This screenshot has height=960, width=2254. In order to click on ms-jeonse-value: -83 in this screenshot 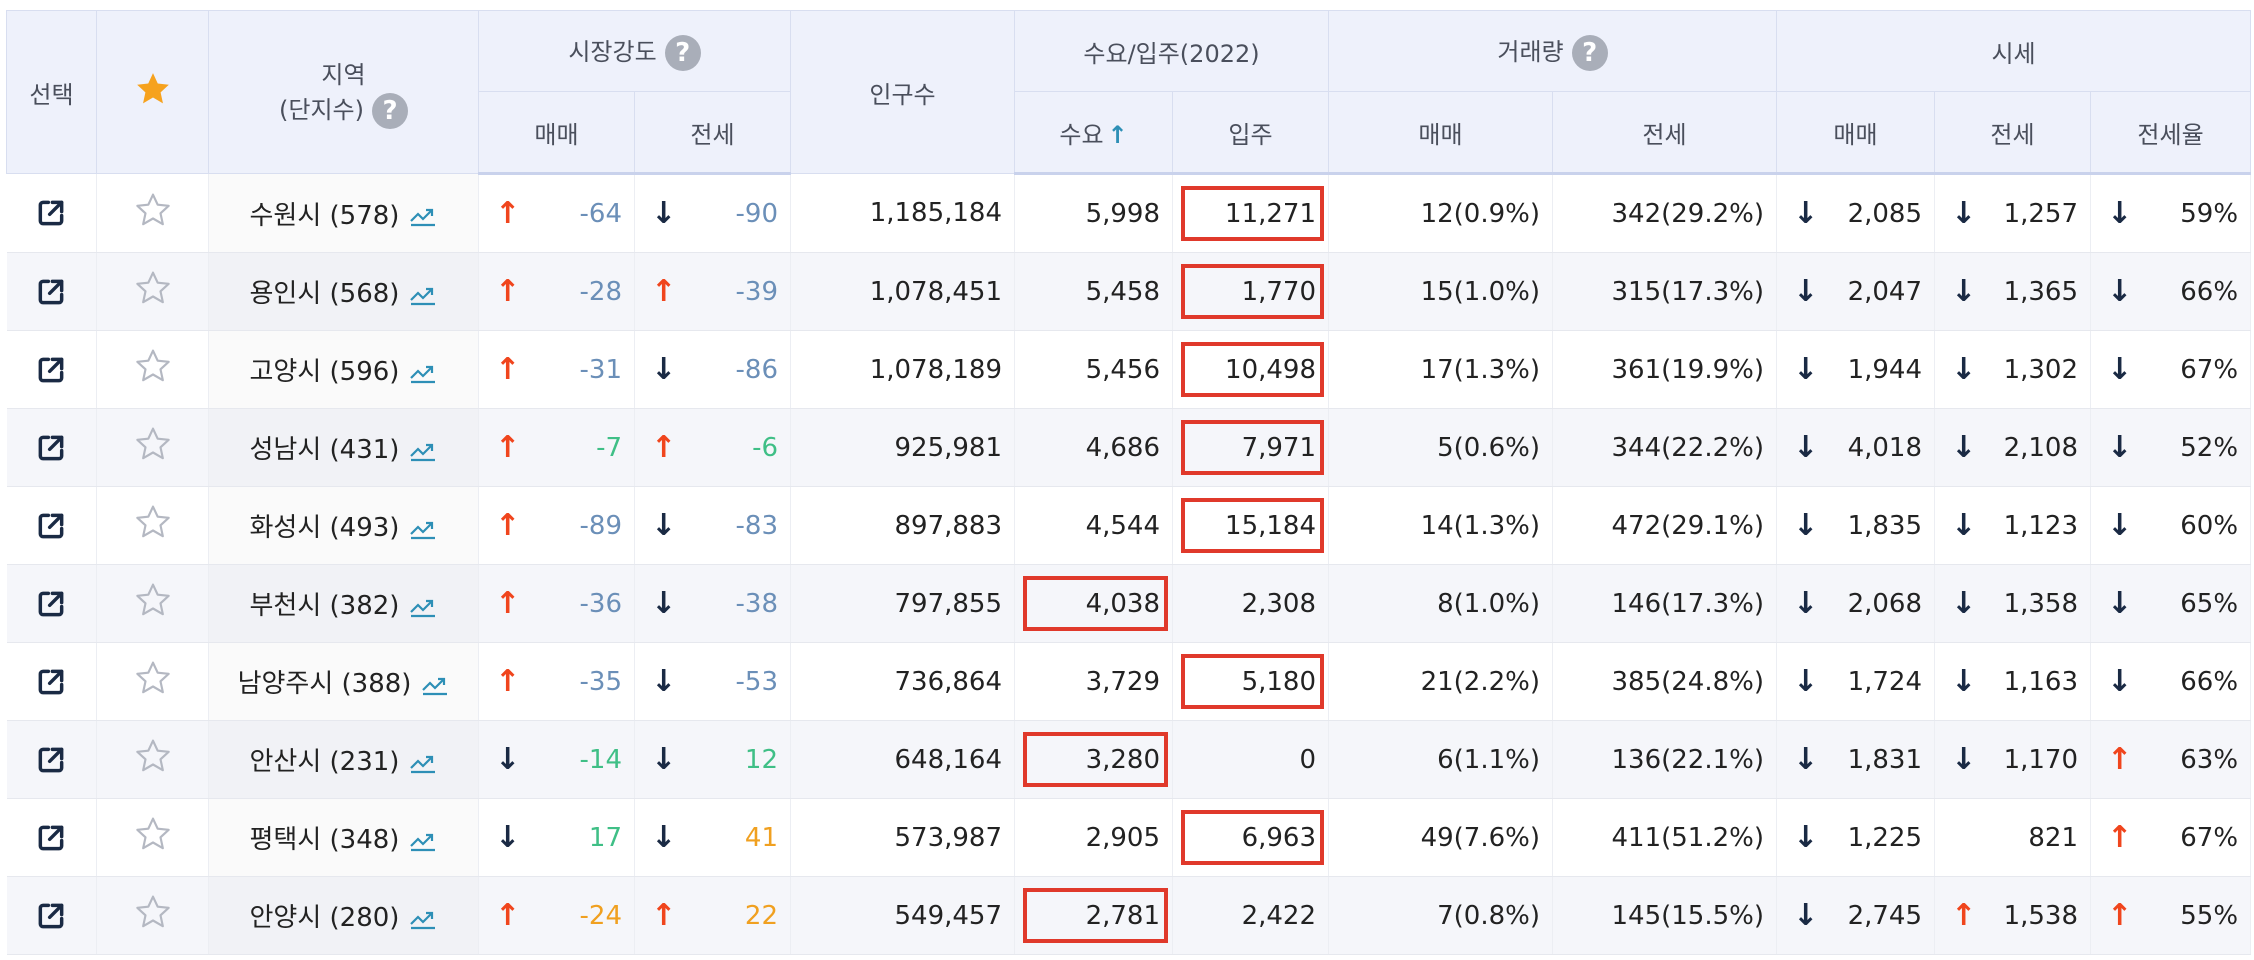, I will do `click(757, 525)`.